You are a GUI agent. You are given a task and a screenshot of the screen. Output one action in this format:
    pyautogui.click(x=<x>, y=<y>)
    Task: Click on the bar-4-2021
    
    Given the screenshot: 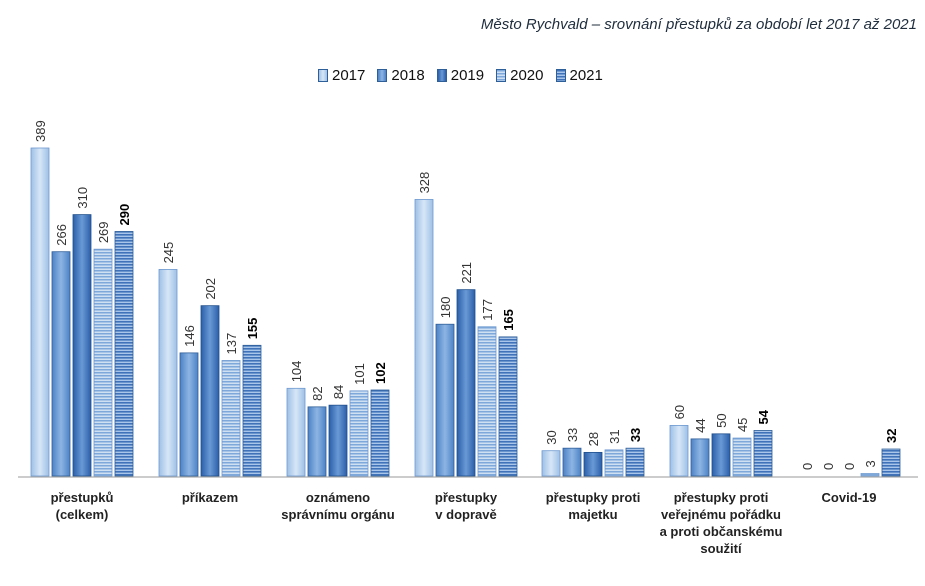 What is the action you would take?
    pyautogui.click(x=635, y=462)
    